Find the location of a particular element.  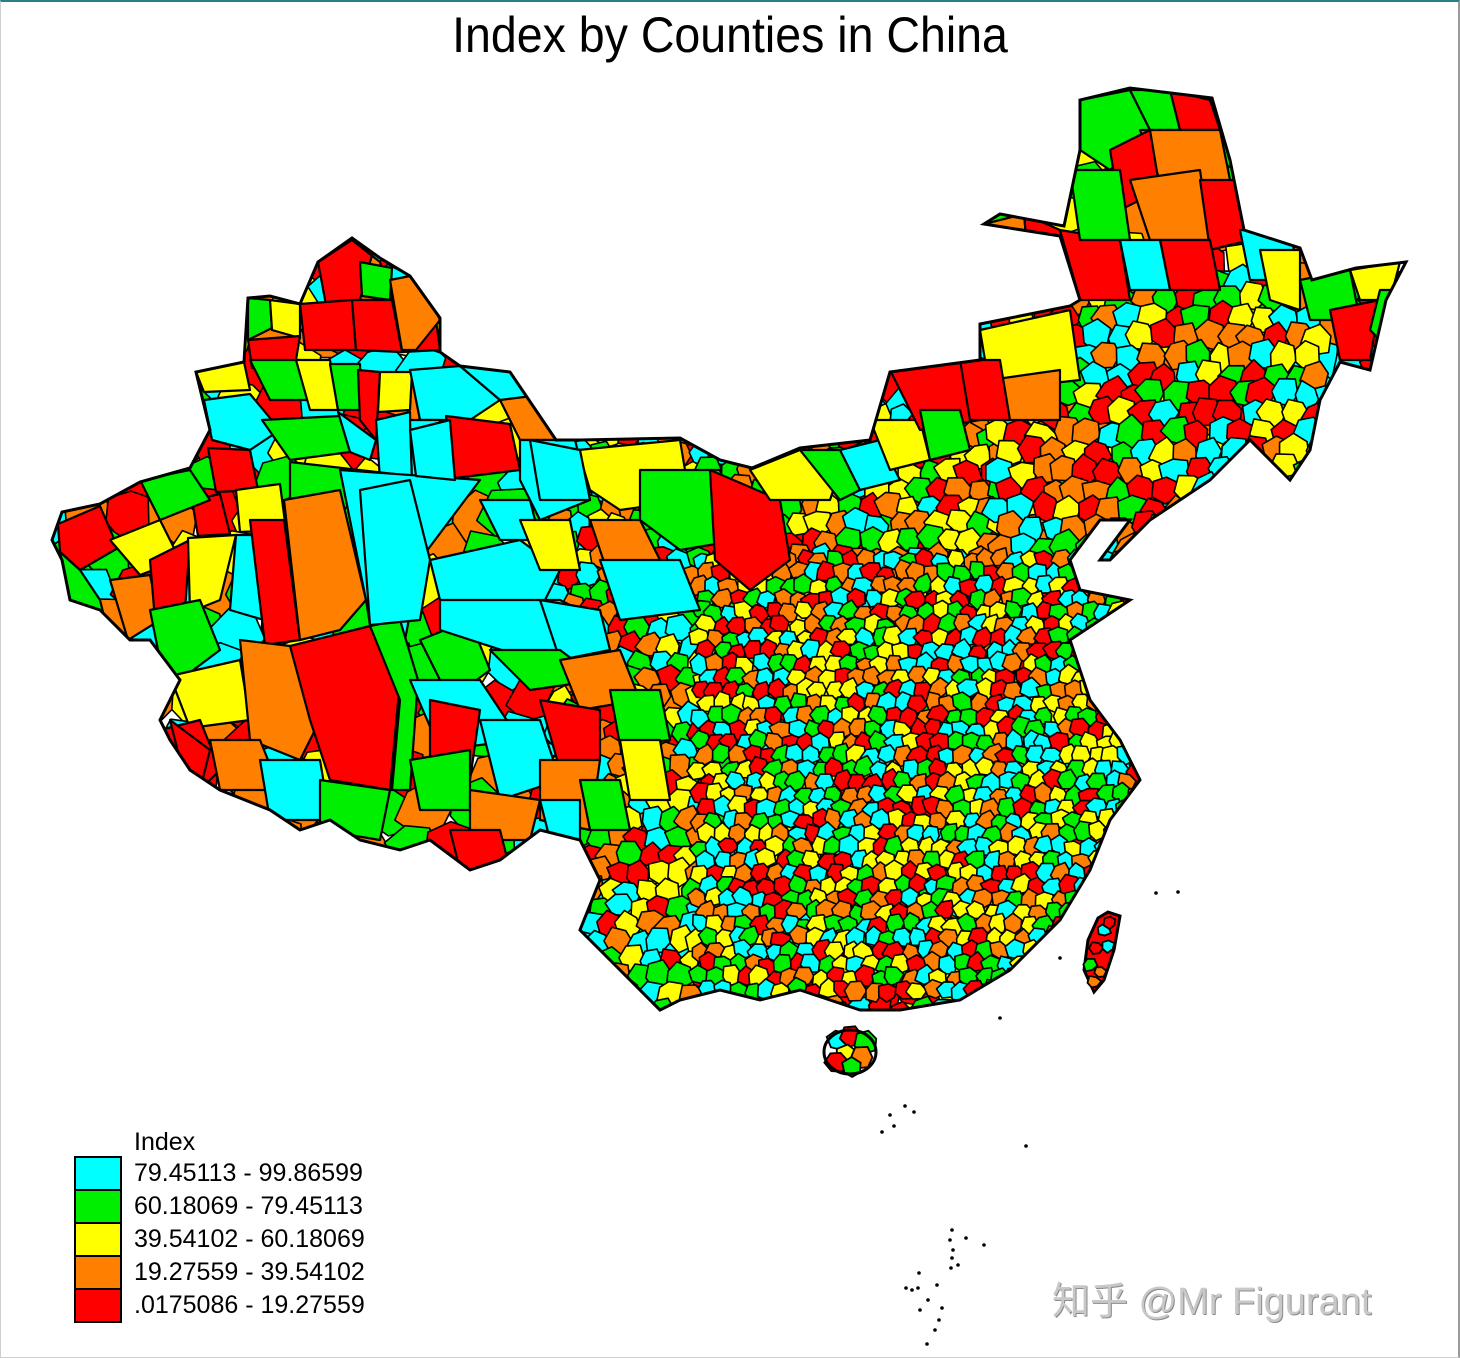

county-xj-n16 is located at coordinates (395, 392).